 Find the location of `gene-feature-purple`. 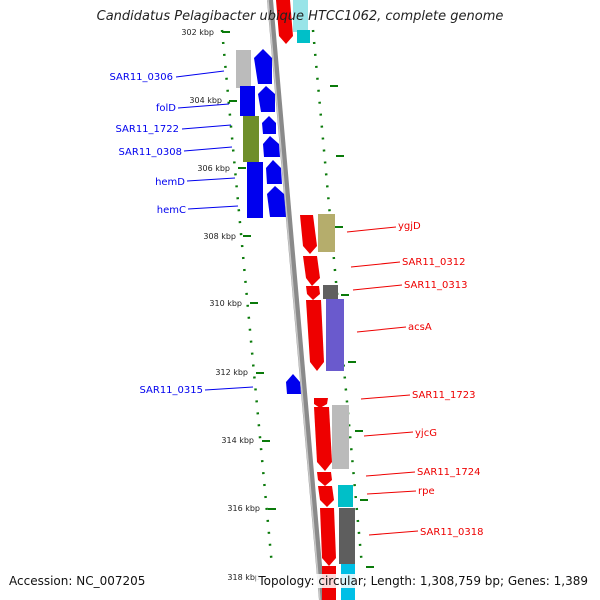

gene-feature-purple is located at coordinates (335, 335).